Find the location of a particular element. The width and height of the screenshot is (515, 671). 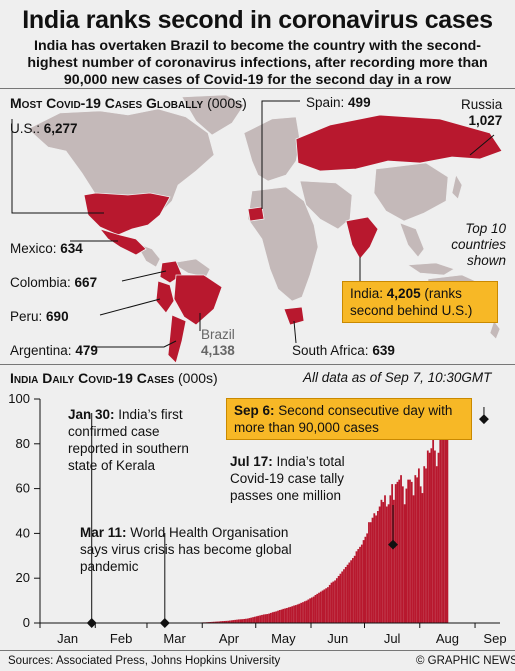

label-argentina: Argentina: 479 is located at coordinates (54, 350).